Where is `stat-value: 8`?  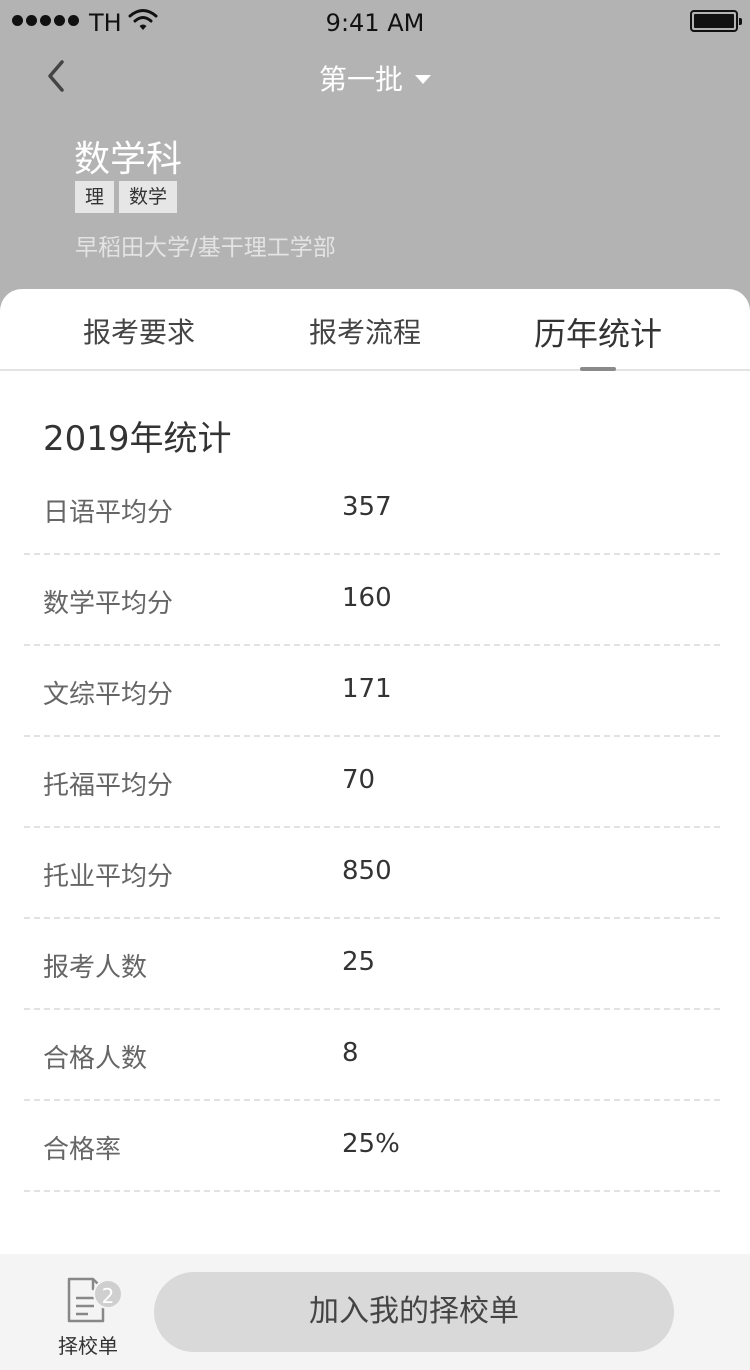 stat-value: 8 is located at coordinates (350, 1053).